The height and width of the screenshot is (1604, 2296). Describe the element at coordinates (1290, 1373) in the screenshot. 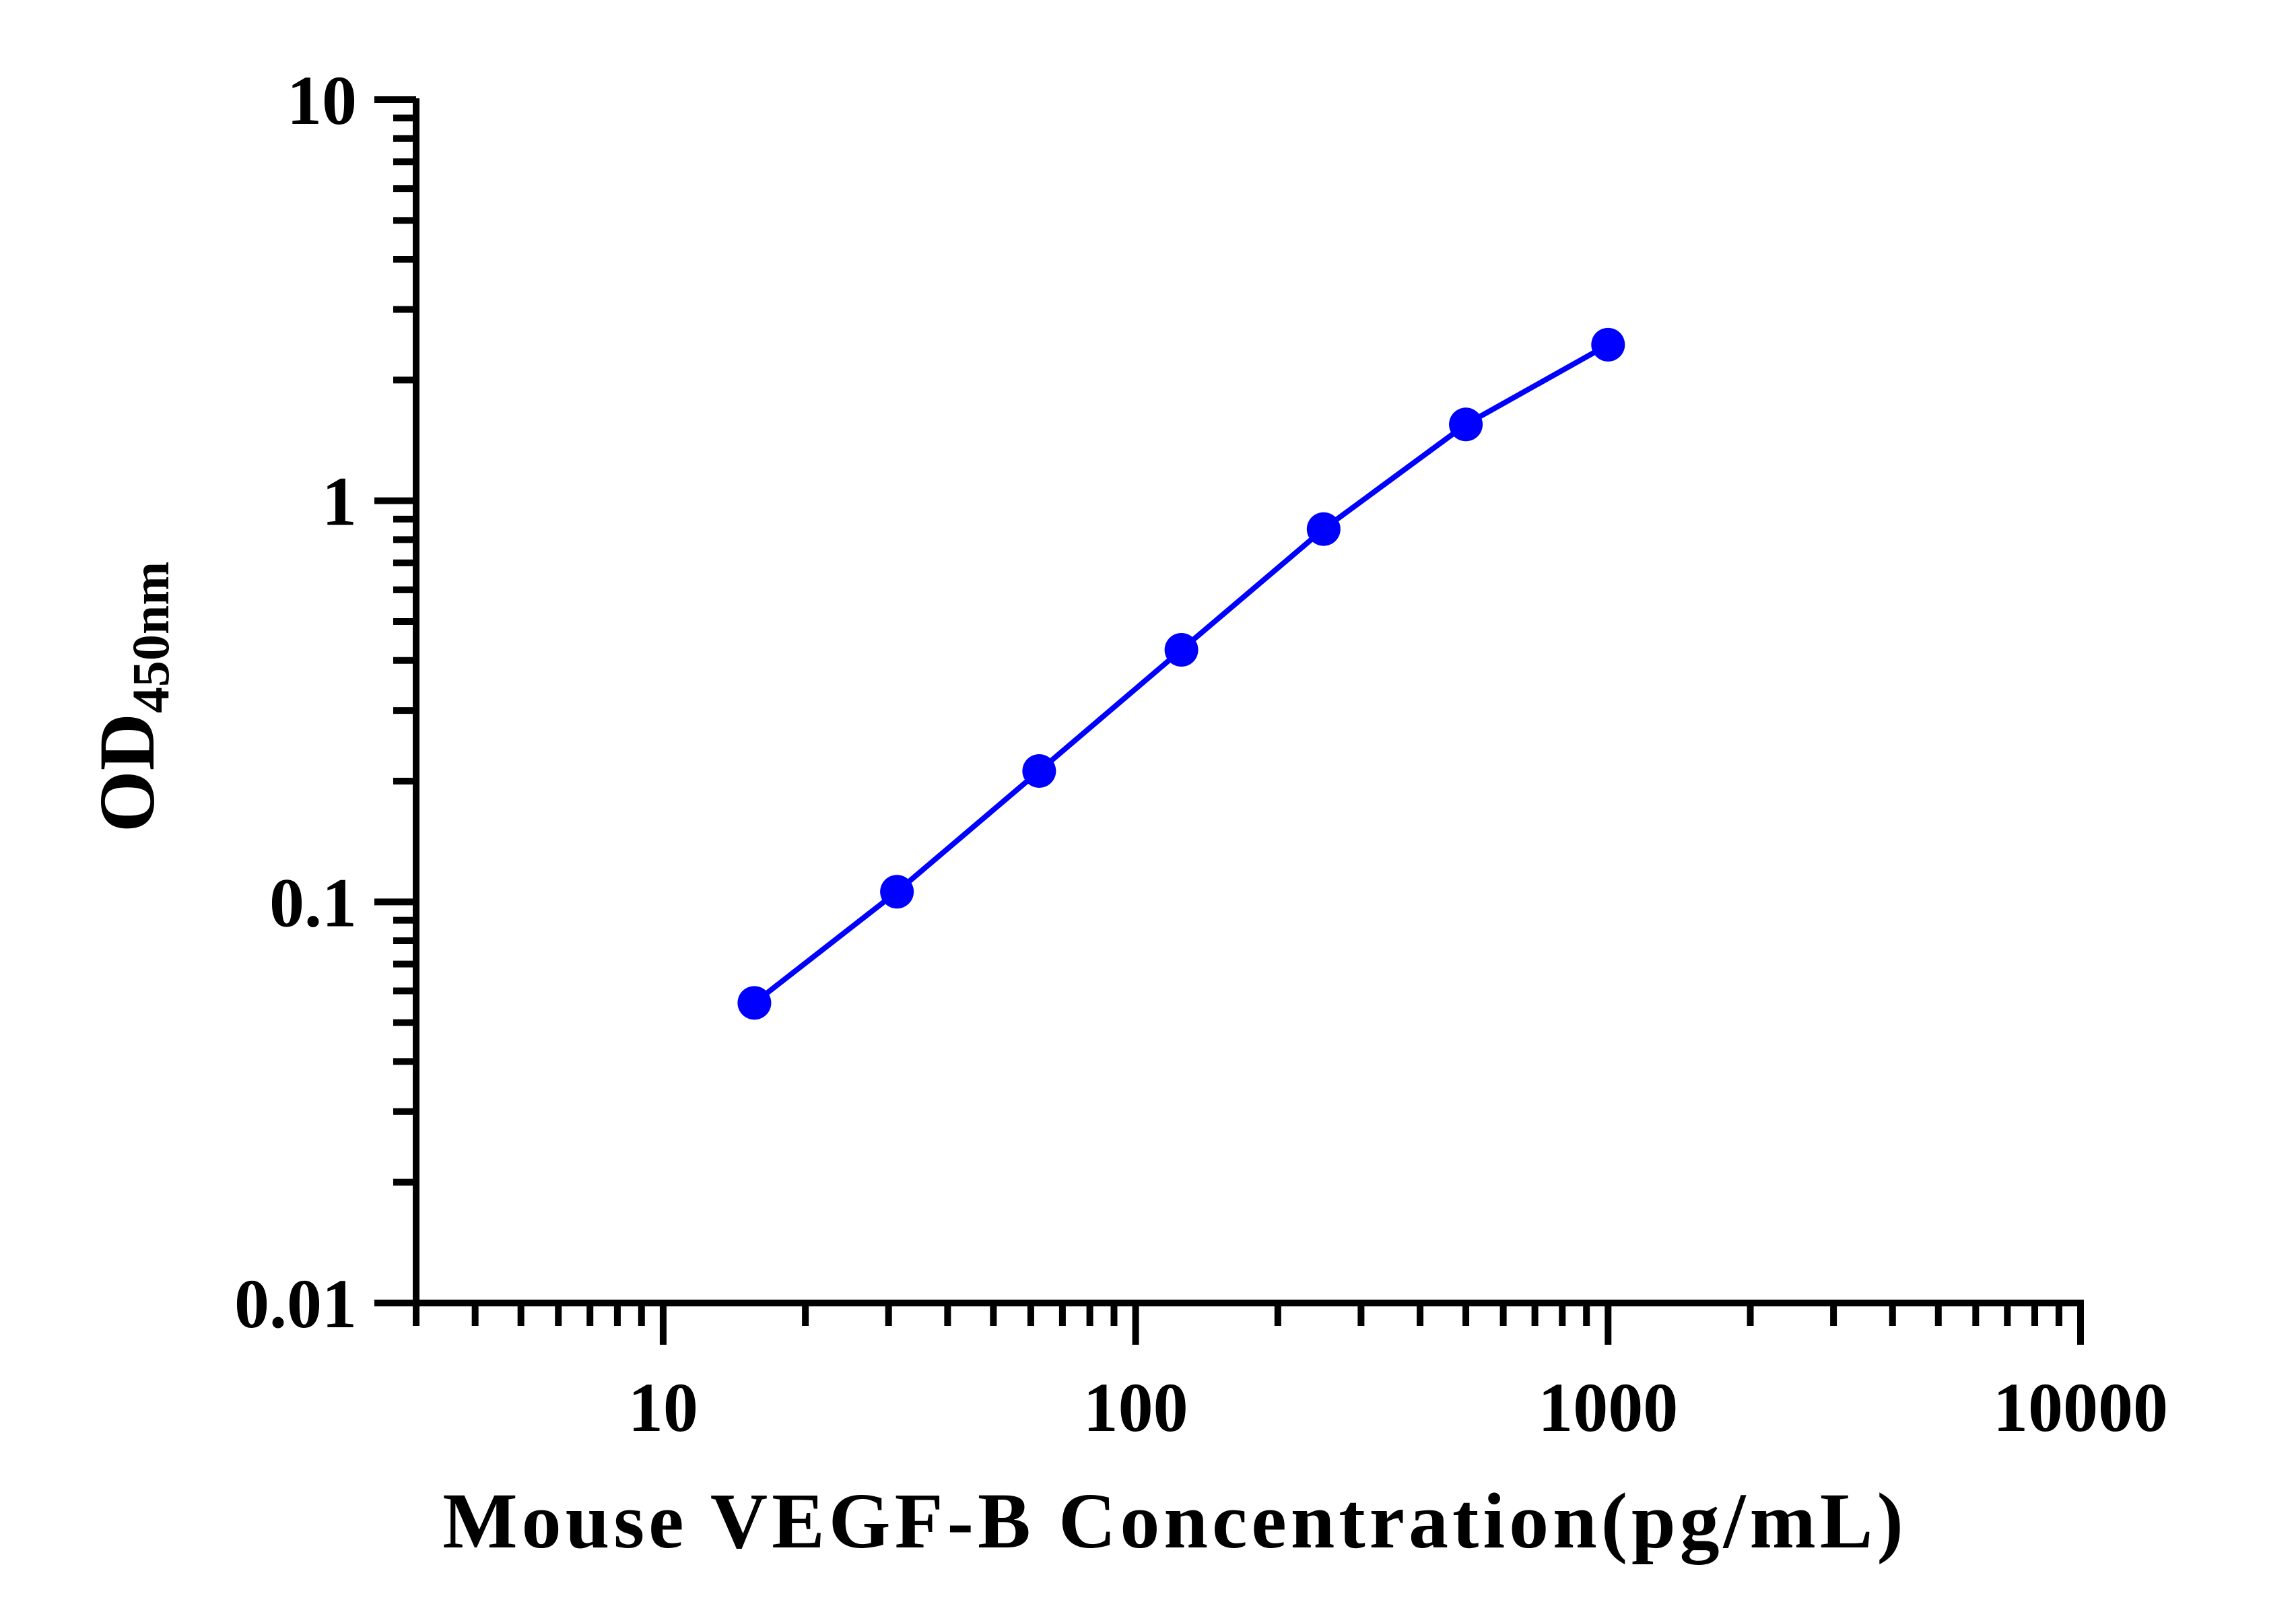

I see `x-axis: 10 100 1000 10000` at that location.